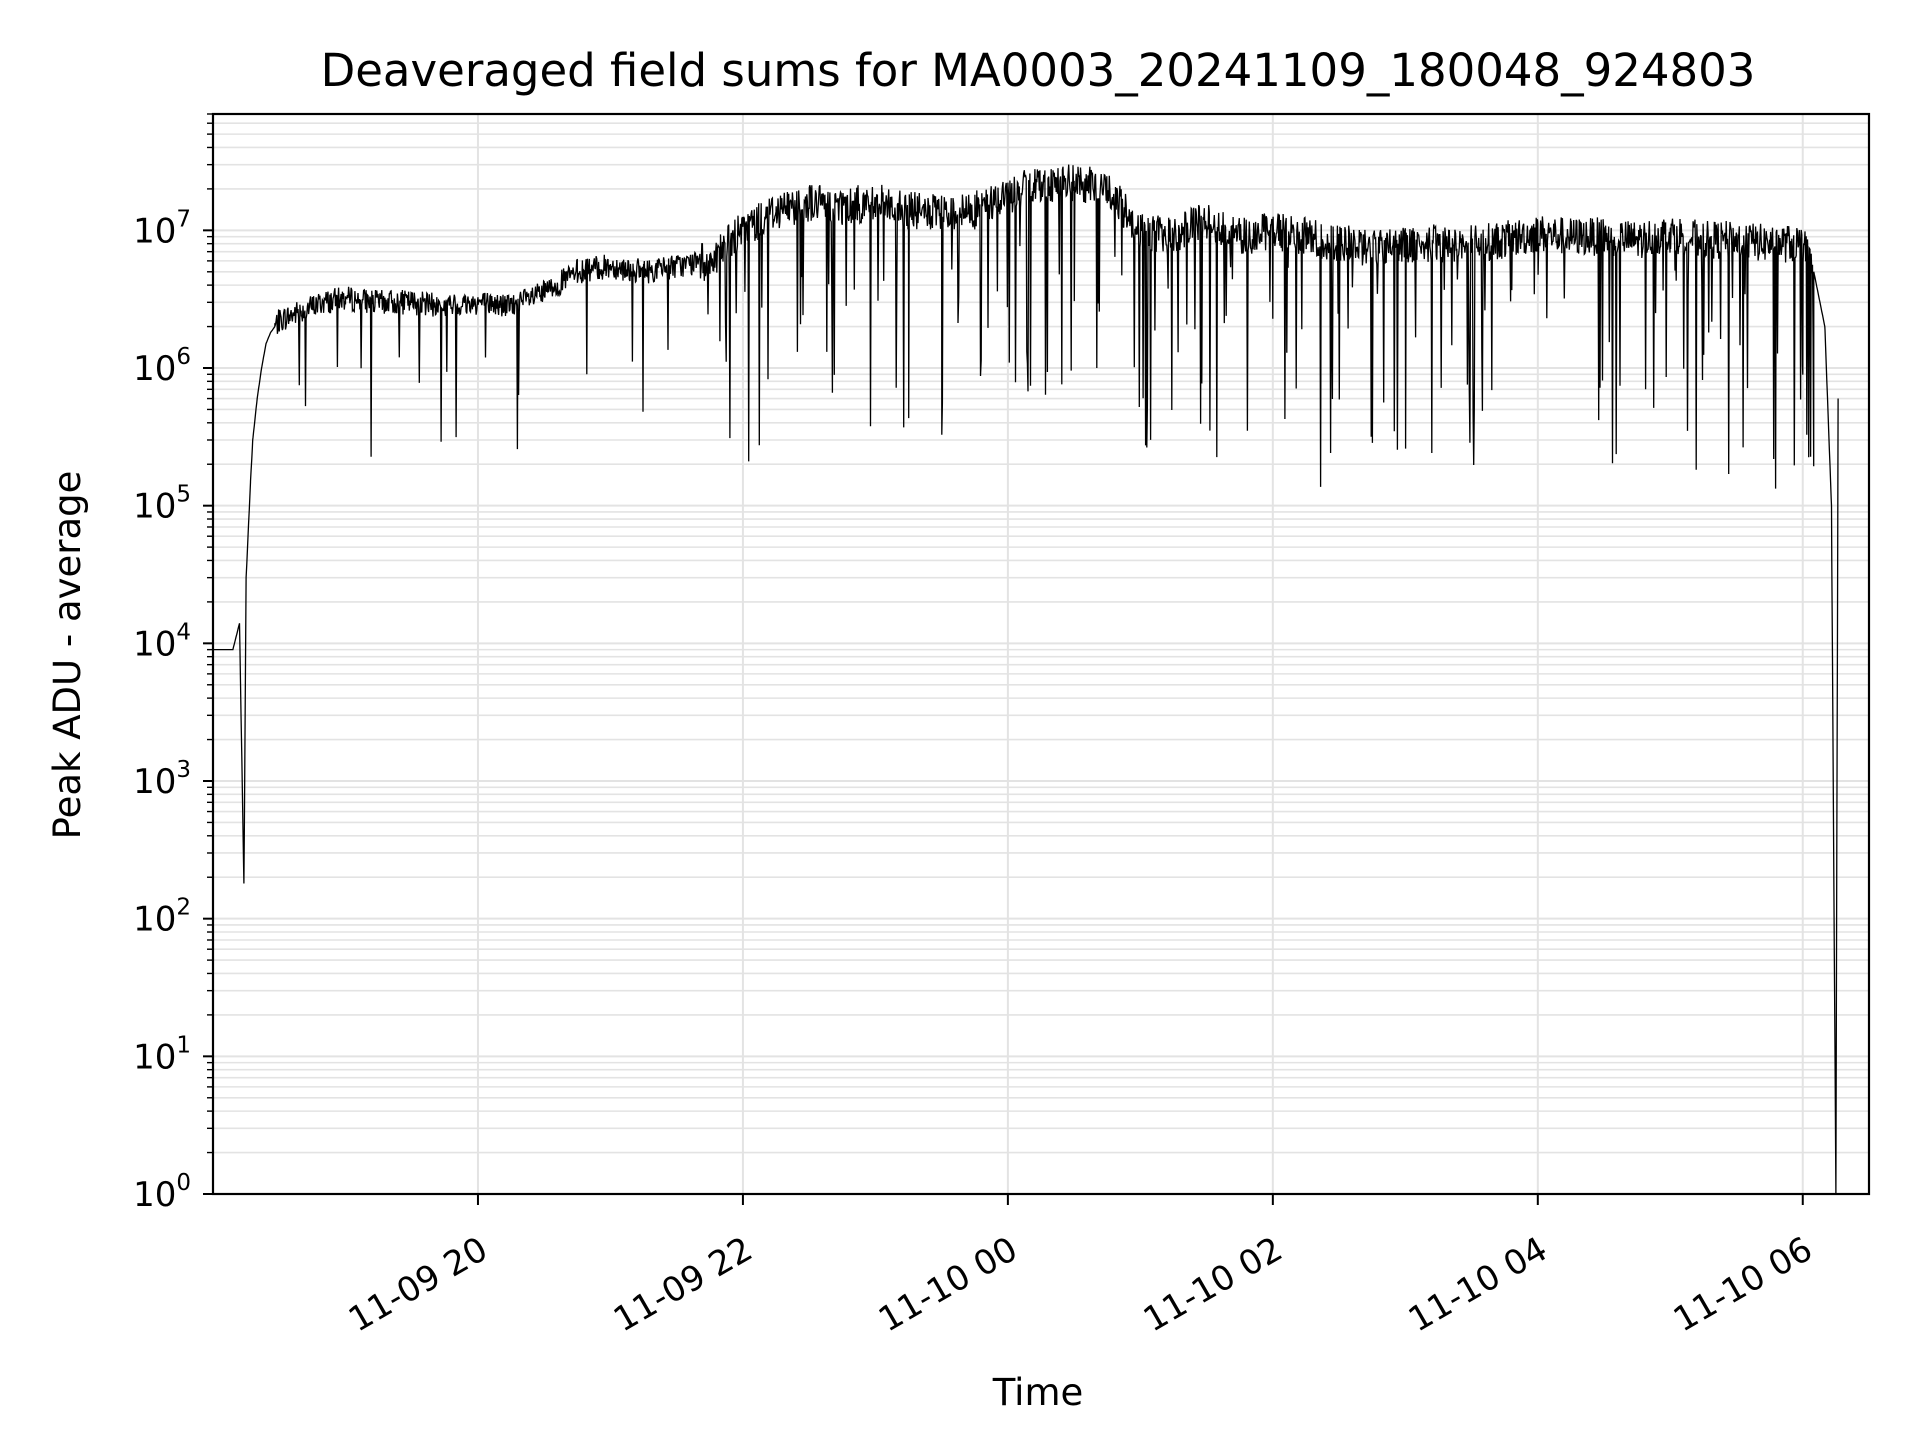 This screenshot has width=1920, height=1440. Describe the element at coordinates (162, 1192) in the screenshot. I see `y-tick-label: 10⁰` at that location.